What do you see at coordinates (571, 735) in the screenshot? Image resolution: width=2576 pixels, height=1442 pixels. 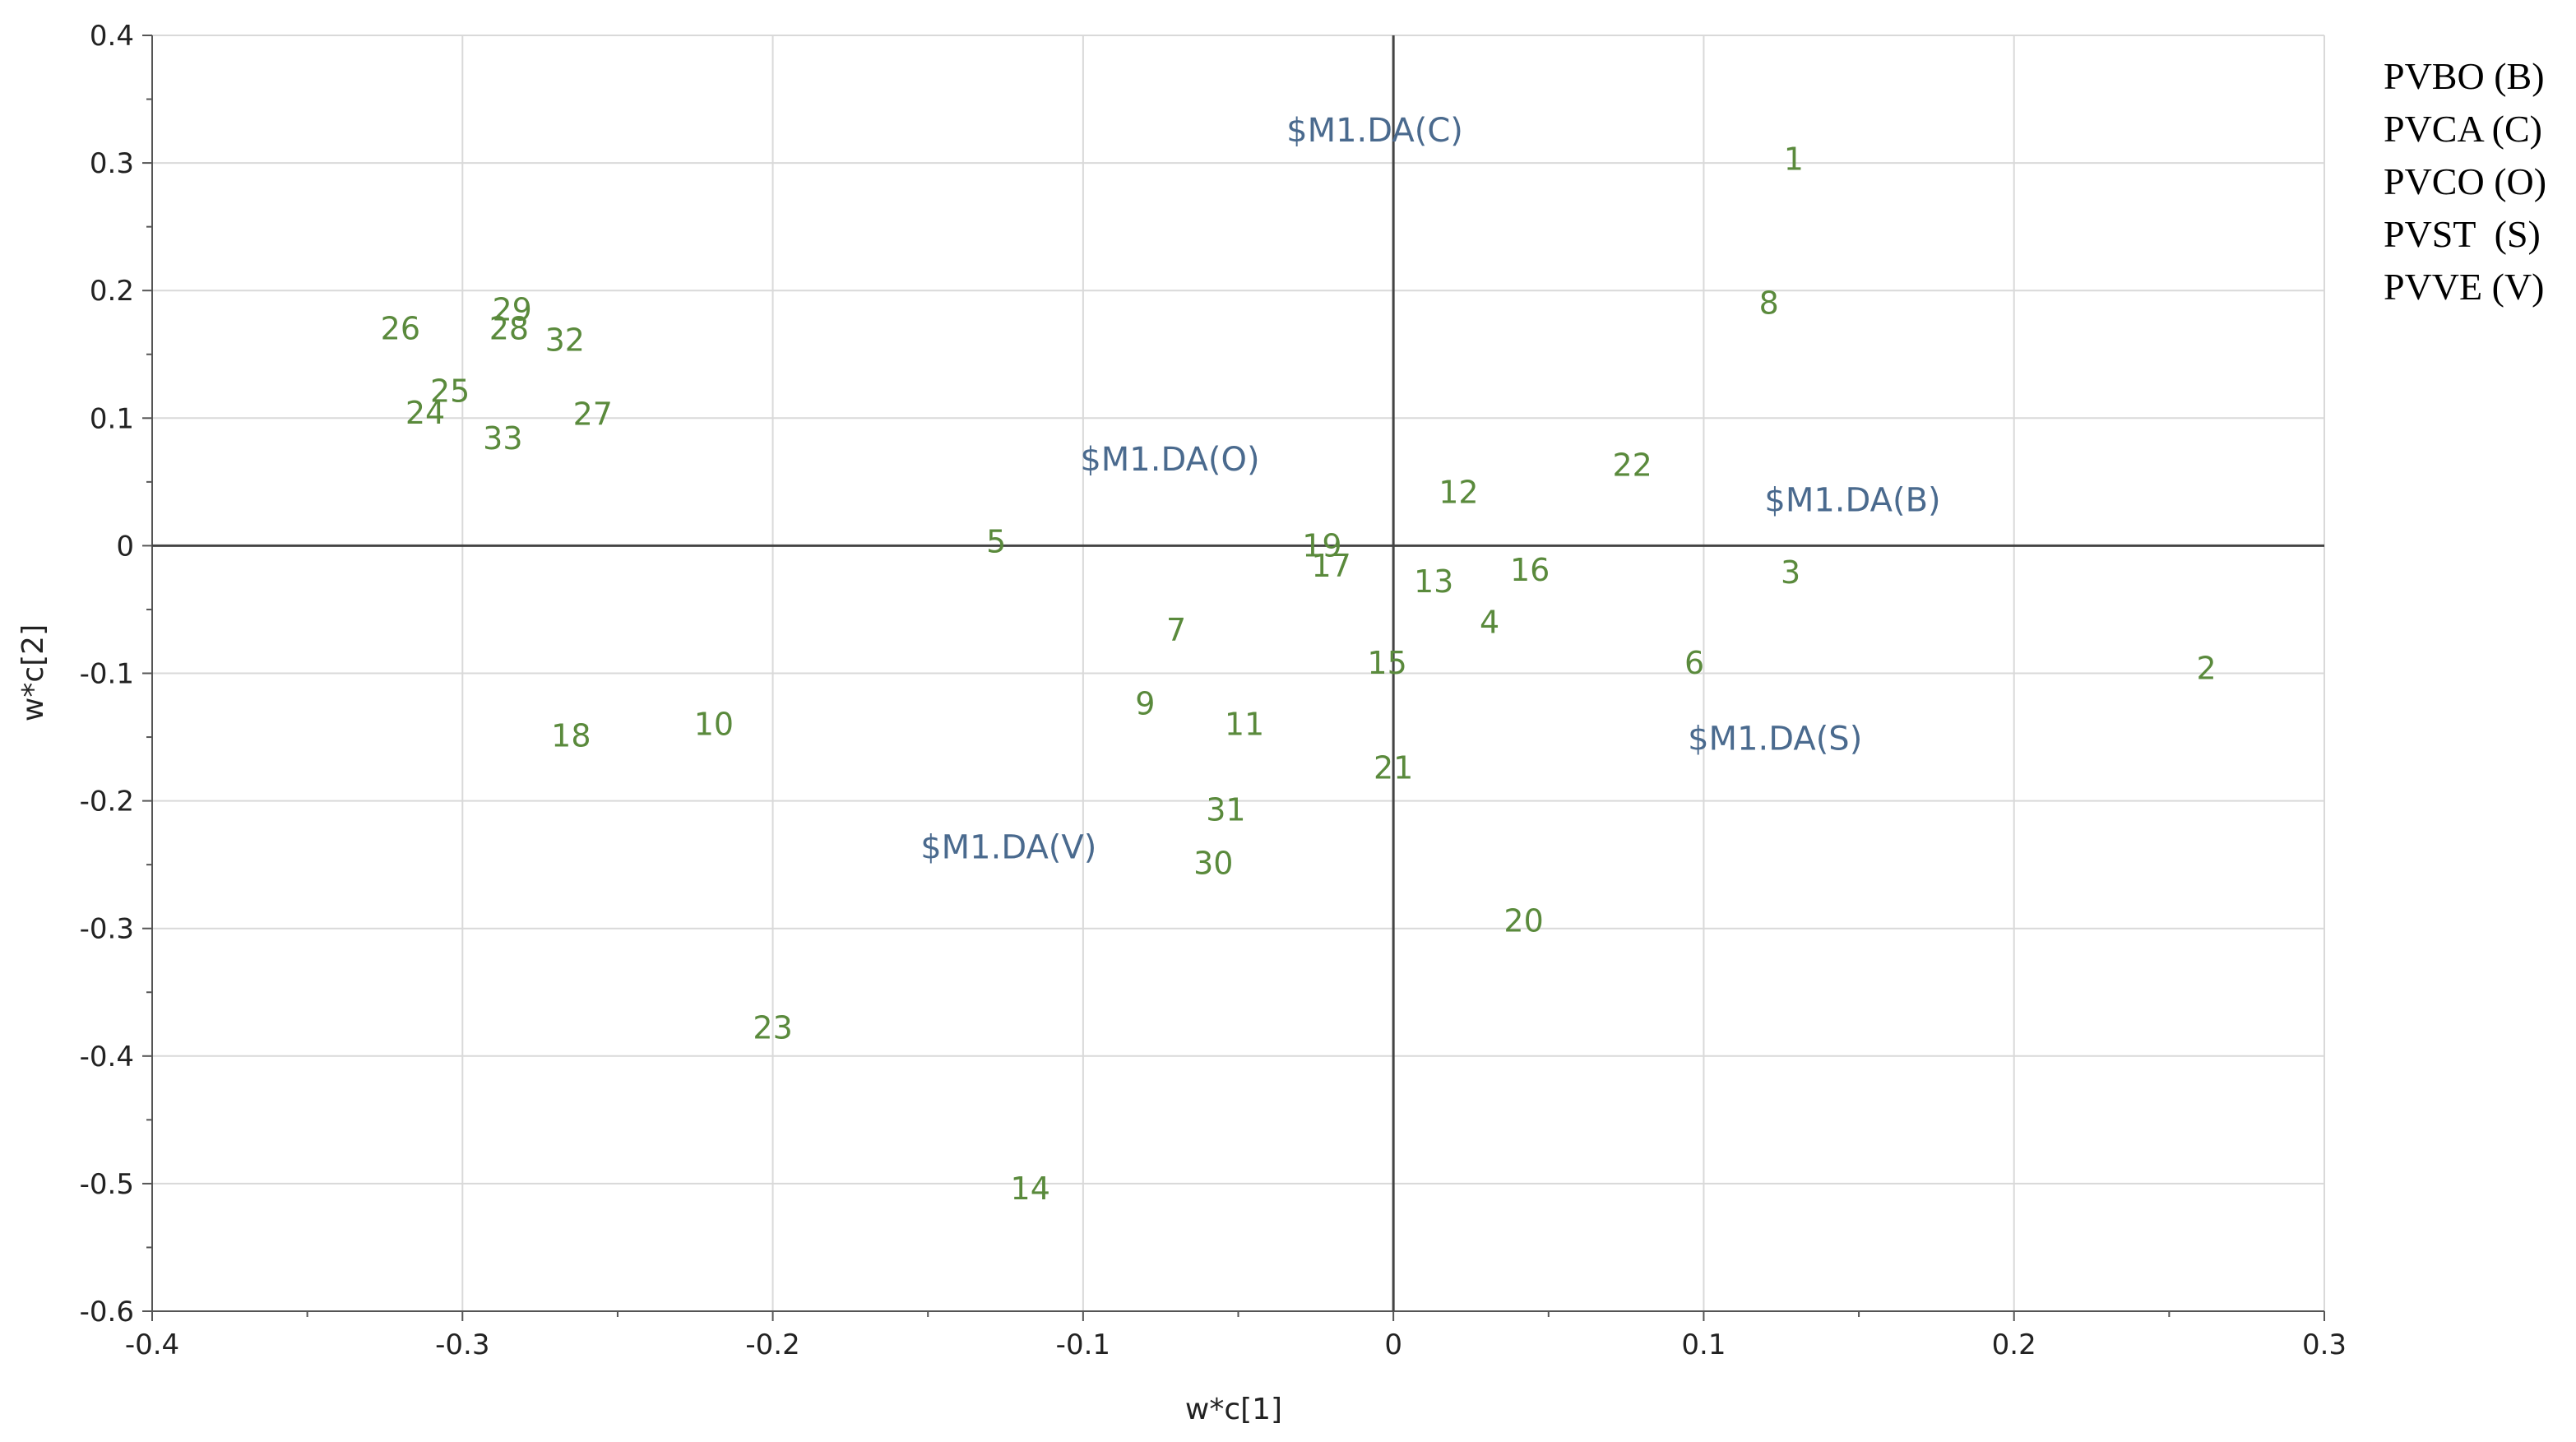 I see `data-point-18: 18` at bounding box center [571, 735].